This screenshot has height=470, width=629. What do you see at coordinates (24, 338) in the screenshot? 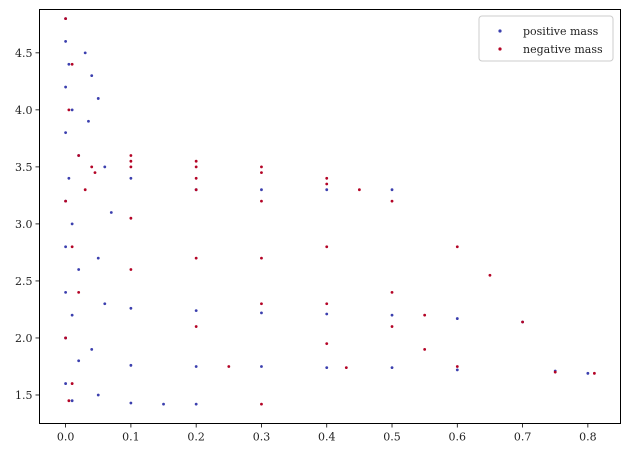
I see `y-tick-label: 2.0` at bounding box center [24, 338].